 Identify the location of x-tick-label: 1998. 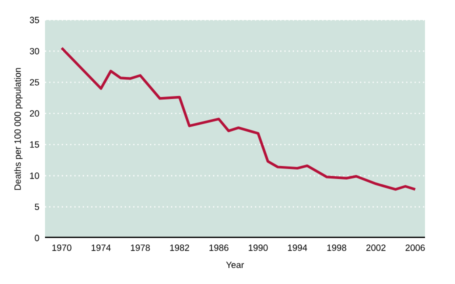
(336, 247).